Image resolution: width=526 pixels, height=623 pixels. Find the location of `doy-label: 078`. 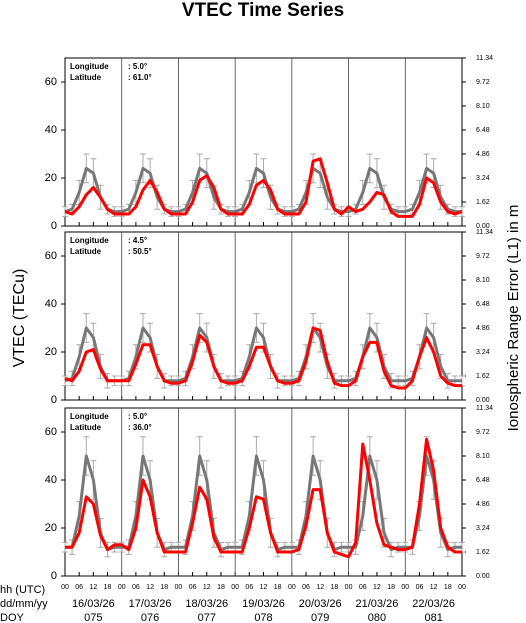

doy-label: 078 is located at coordinates (263, 617).